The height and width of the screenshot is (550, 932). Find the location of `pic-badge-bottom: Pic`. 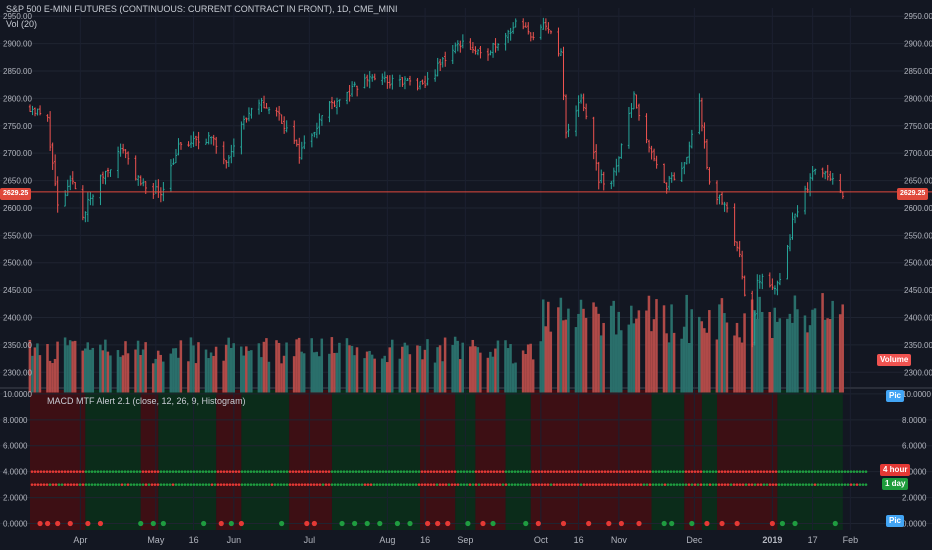

pic-badge-bottom: Pic is located at coordinates (895, 521).